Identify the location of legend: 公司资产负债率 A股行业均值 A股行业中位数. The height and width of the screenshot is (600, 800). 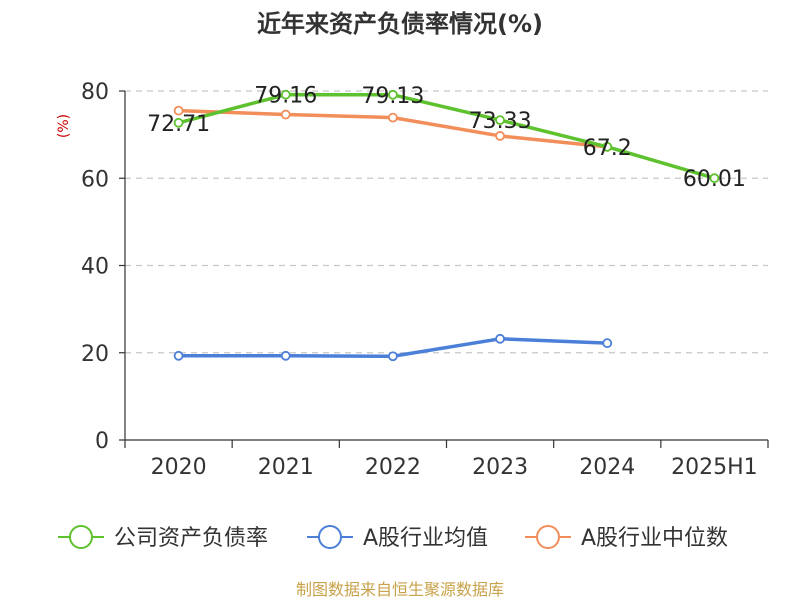
(393, 538).